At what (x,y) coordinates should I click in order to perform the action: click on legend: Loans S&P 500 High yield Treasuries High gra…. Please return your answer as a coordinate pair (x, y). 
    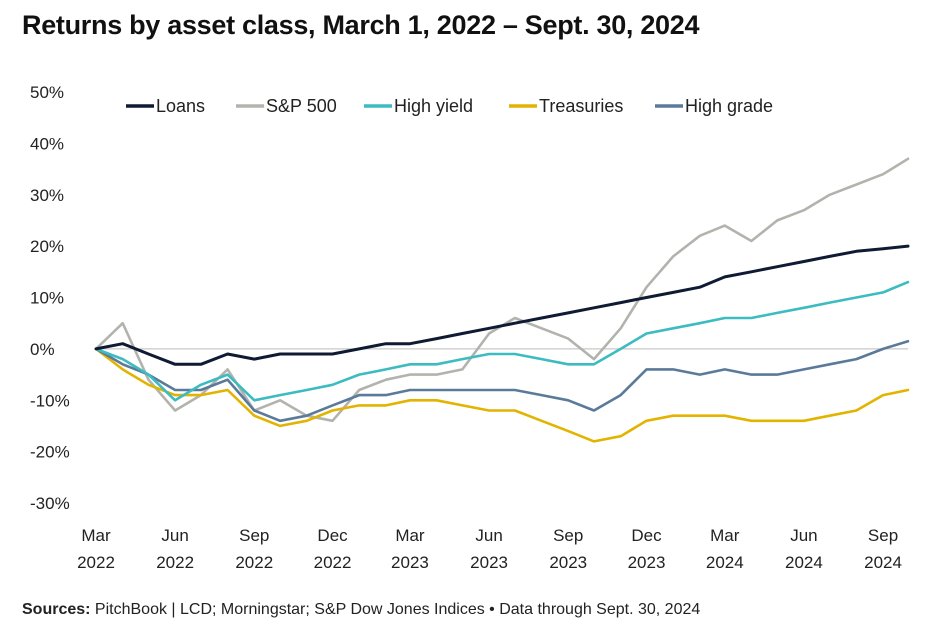
    Looking at the image, I should click on (449, 106).